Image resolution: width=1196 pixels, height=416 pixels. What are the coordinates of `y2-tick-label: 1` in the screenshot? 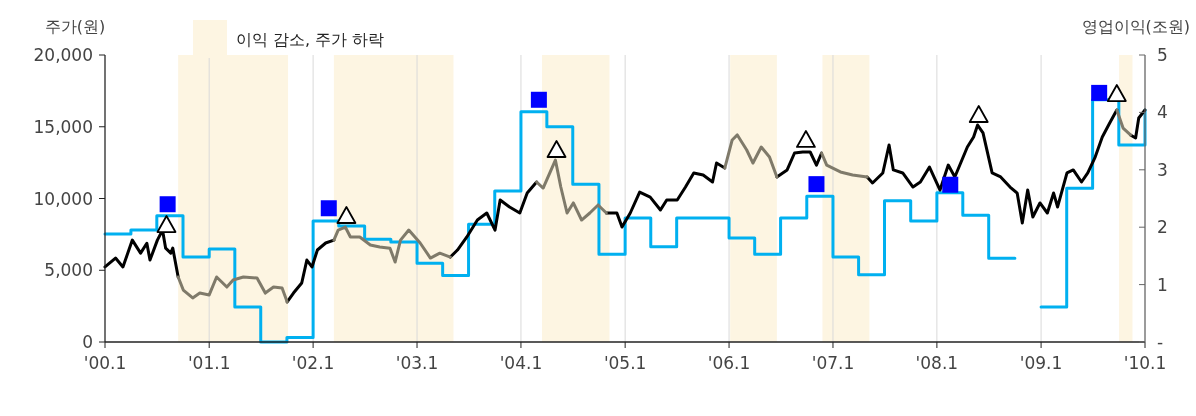 It's located at (1162, 284).